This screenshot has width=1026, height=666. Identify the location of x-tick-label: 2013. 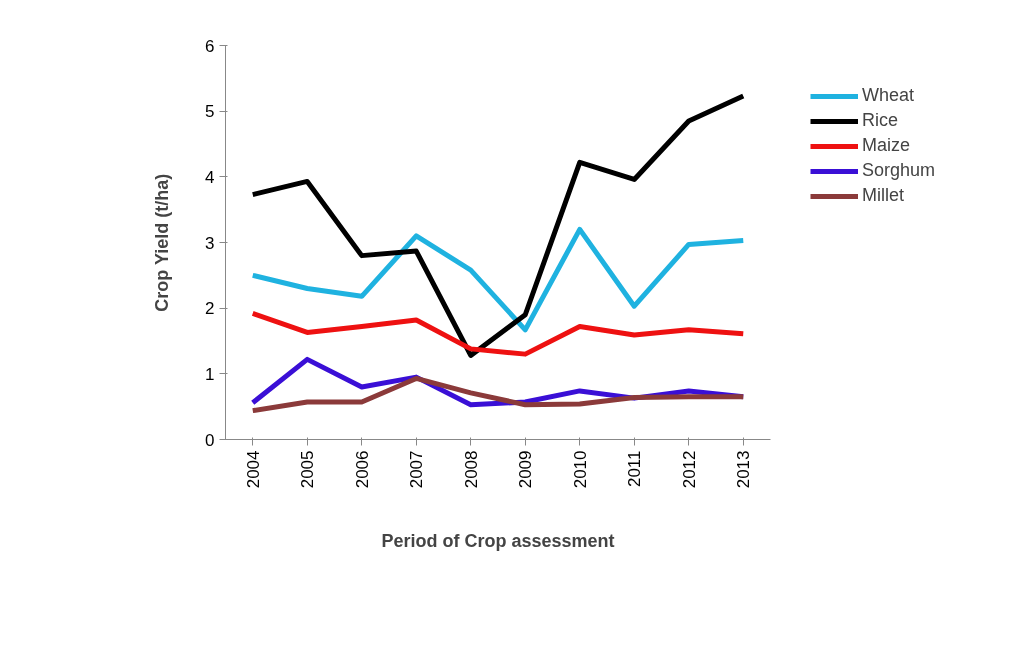
(744, 469).